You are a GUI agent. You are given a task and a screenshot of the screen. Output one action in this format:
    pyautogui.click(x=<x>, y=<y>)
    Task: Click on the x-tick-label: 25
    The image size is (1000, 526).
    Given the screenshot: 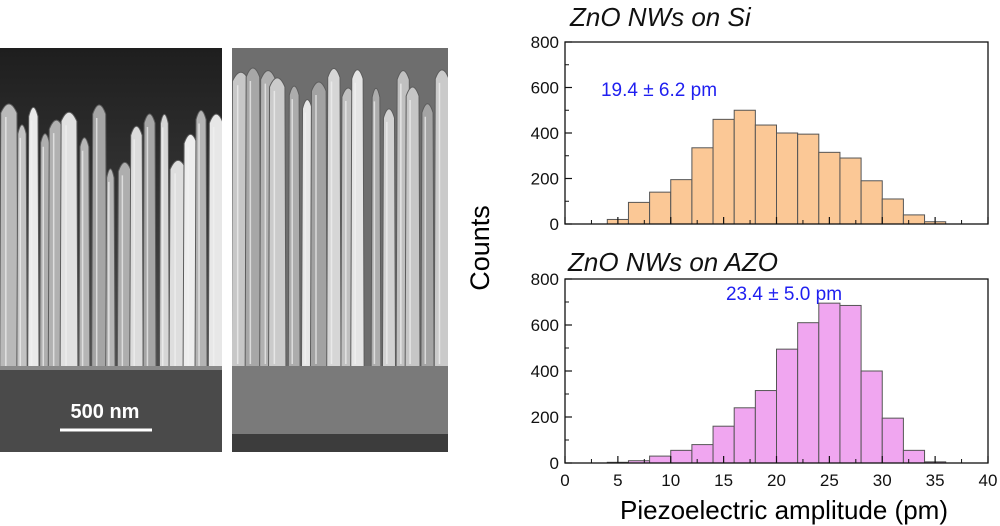 What is the action you would take?
    pyautogui.click(x=829, y=480)
    